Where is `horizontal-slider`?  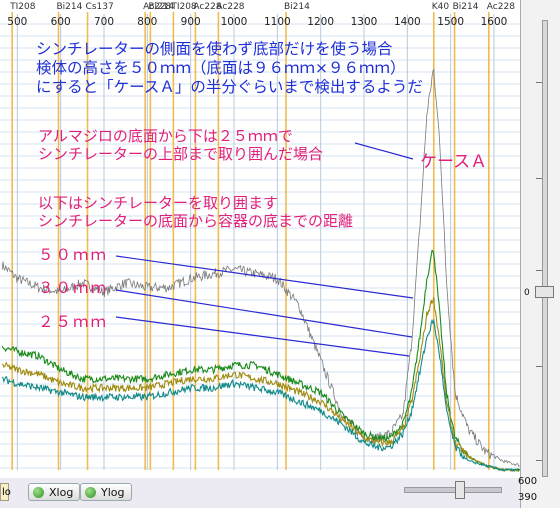
horizontal-slider is located at coordinates (453, 490).